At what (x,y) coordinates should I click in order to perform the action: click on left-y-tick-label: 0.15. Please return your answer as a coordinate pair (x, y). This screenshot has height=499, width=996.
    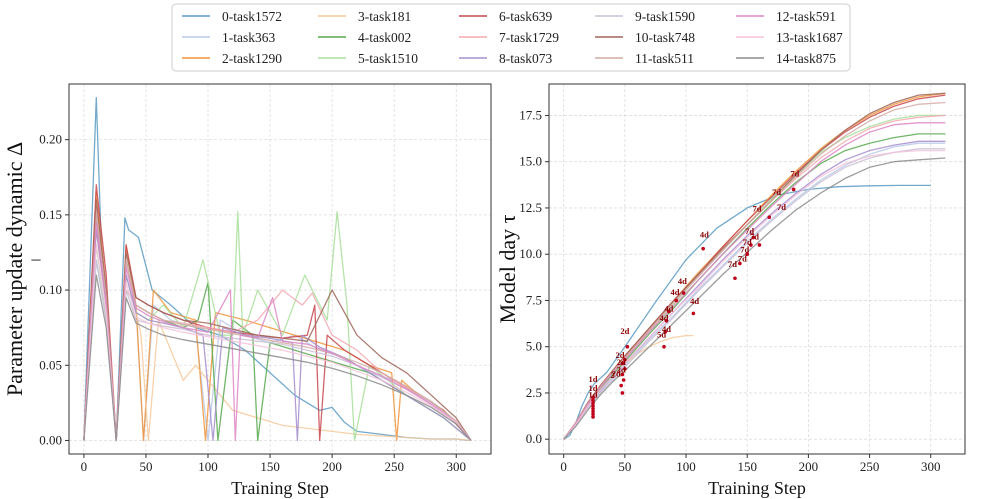
    Looking at the image, I should click on (50, 214).